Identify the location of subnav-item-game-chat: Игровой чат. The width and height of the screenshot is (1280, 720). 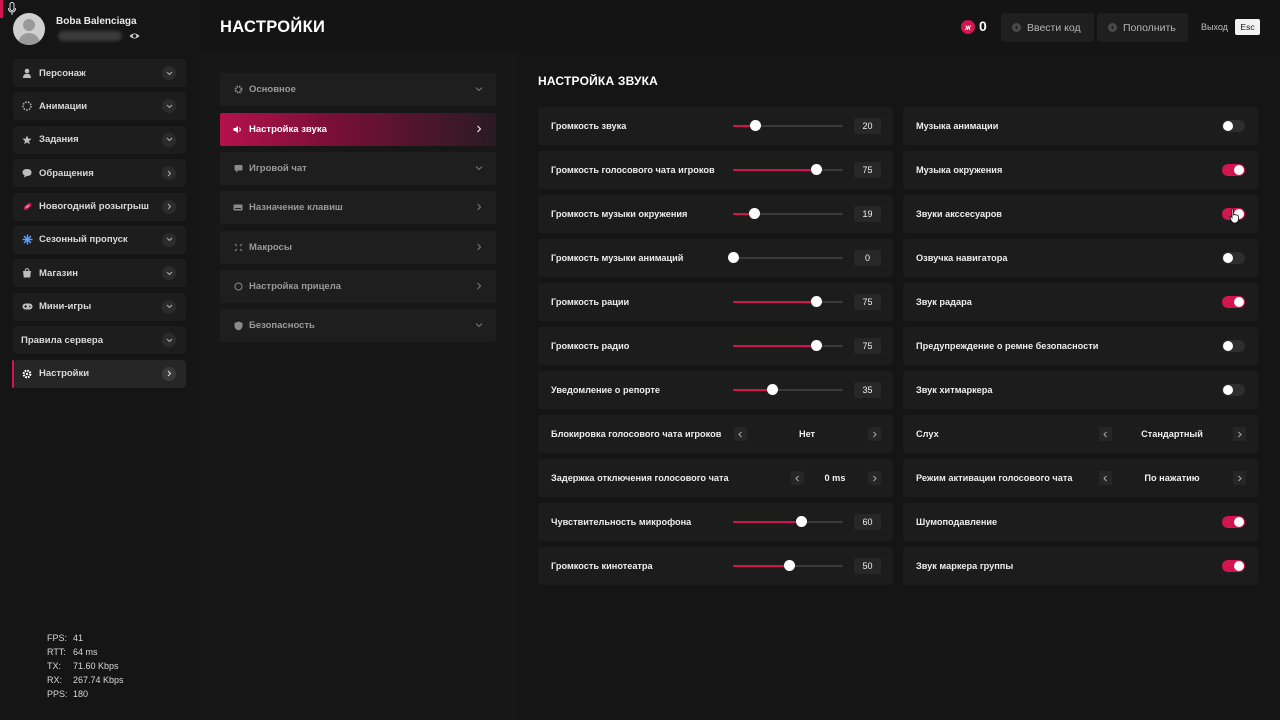
(358, 168).